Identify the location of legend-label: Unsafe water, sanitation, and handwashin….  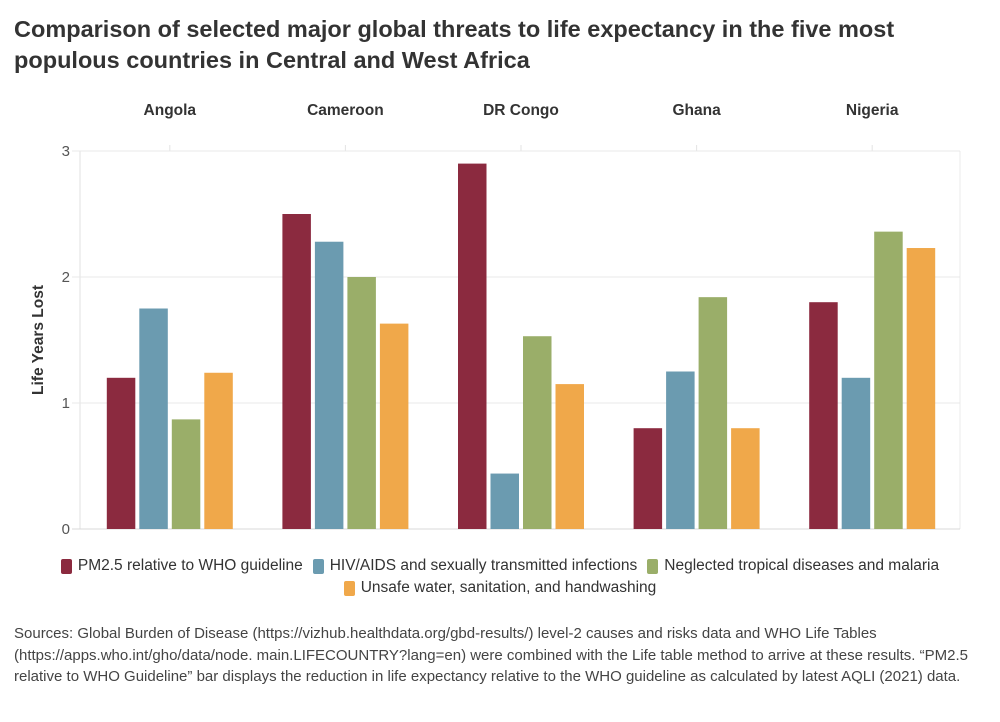
(508, 587).